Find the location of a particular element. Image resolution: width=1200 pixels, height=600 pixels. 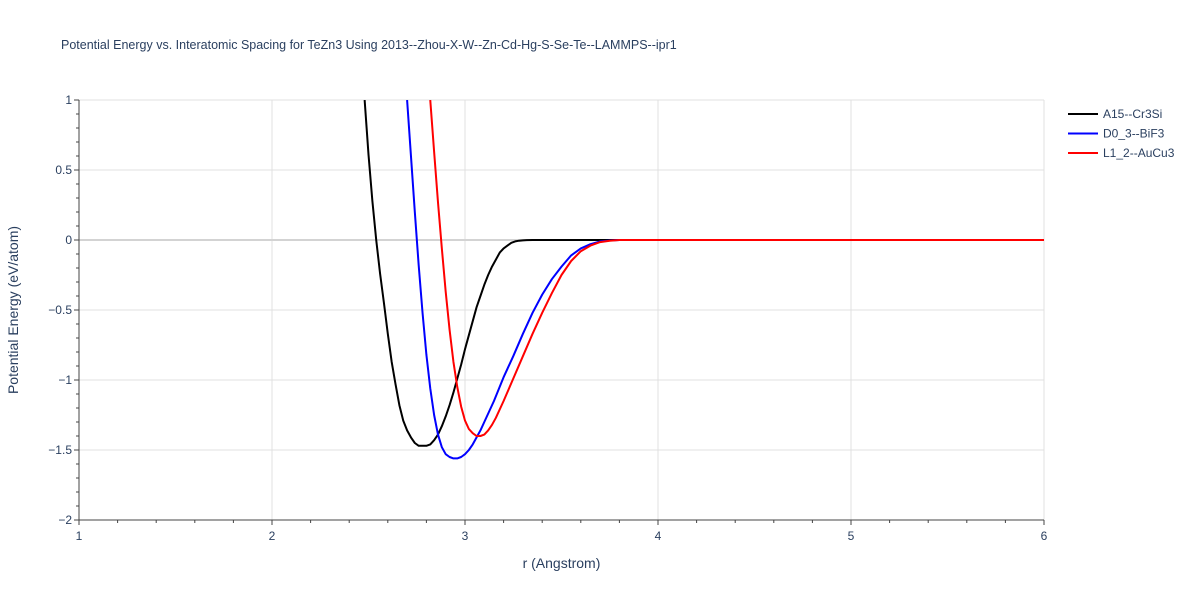

x-tick-label: 4 is located at coordinates (658, 536).